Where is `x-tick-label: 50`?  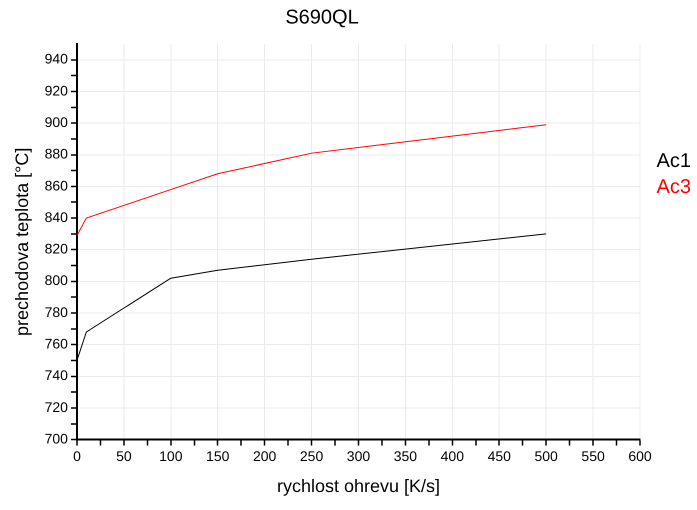
x-tick-label: 50 is located at coordinates (124, 456).